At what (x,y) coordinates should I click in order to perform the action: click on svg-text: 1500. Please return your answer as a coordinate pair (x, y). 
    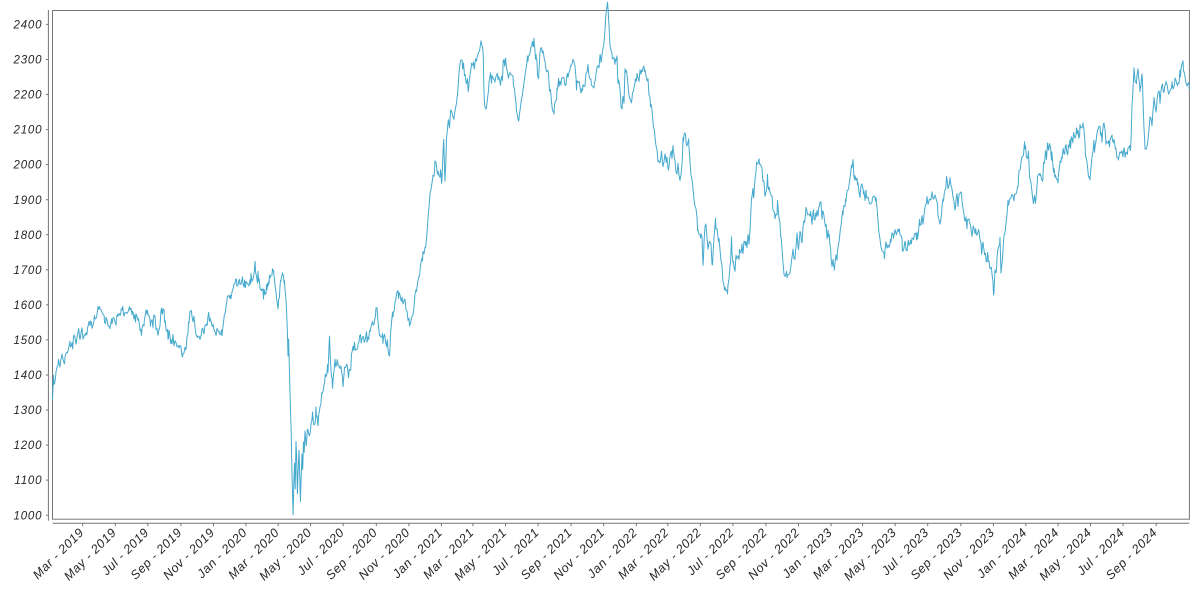
    Looking at the image, I should click on (28, 341).